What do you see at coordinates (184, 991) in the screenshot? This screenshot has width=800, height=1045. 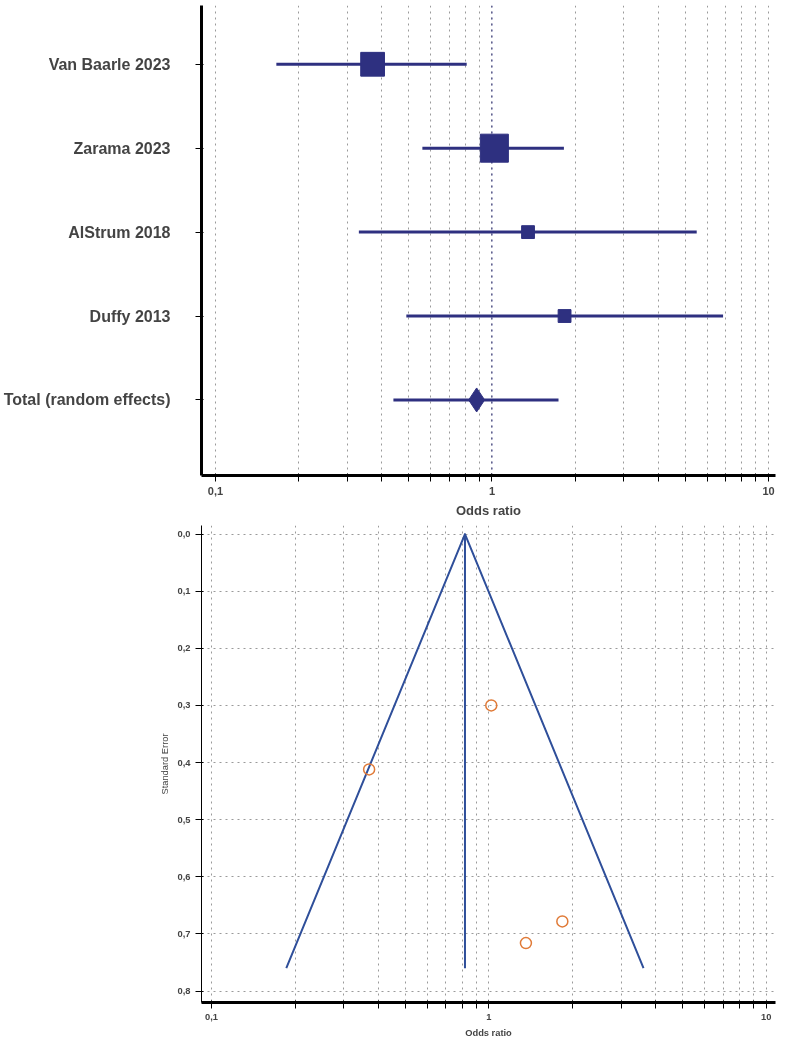 I see `y-tick-label: 0,8` at bounding box center [184, 991].